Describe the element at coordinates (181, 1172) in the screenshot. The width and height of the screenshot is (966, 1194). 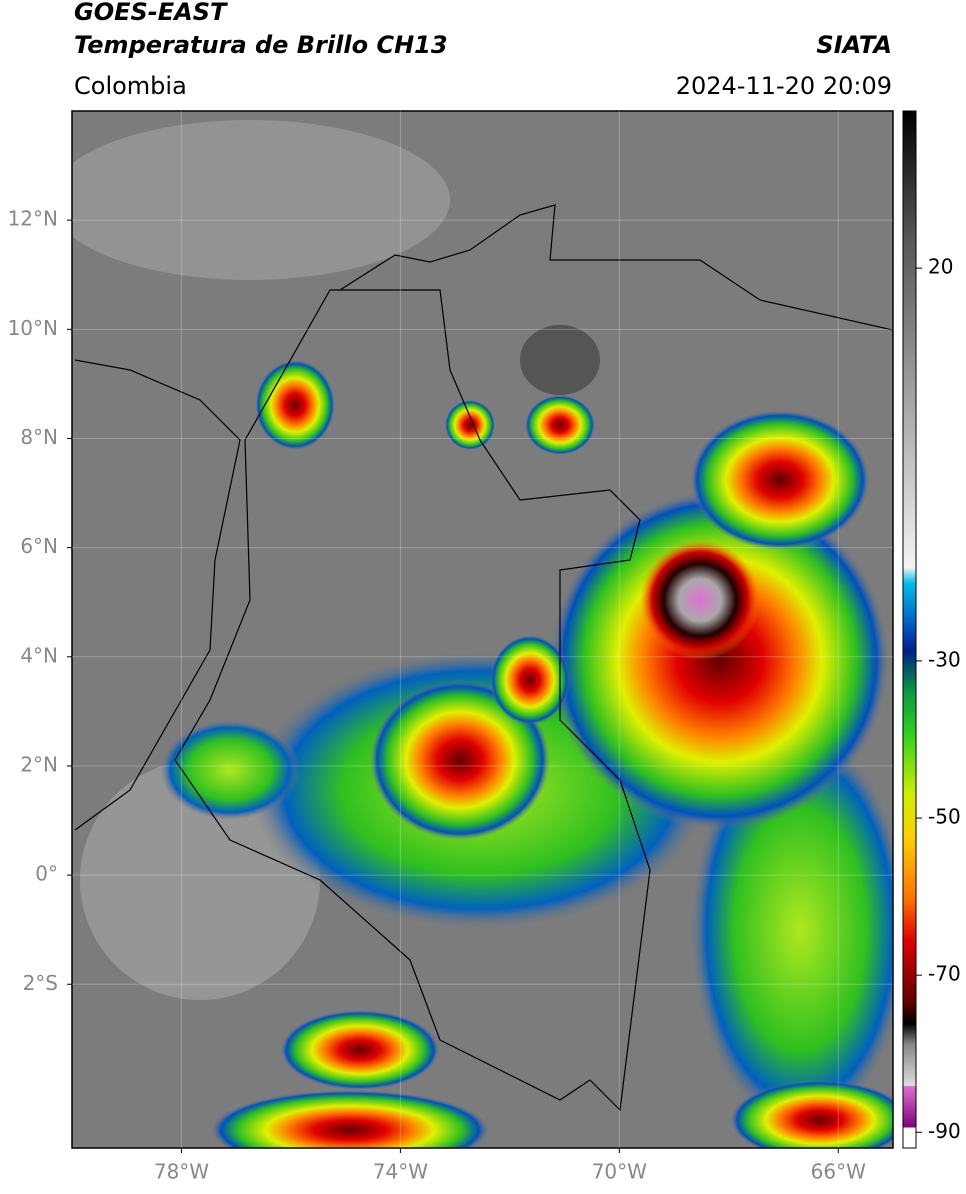
I see `x-tick-label: 78°W` at that location.